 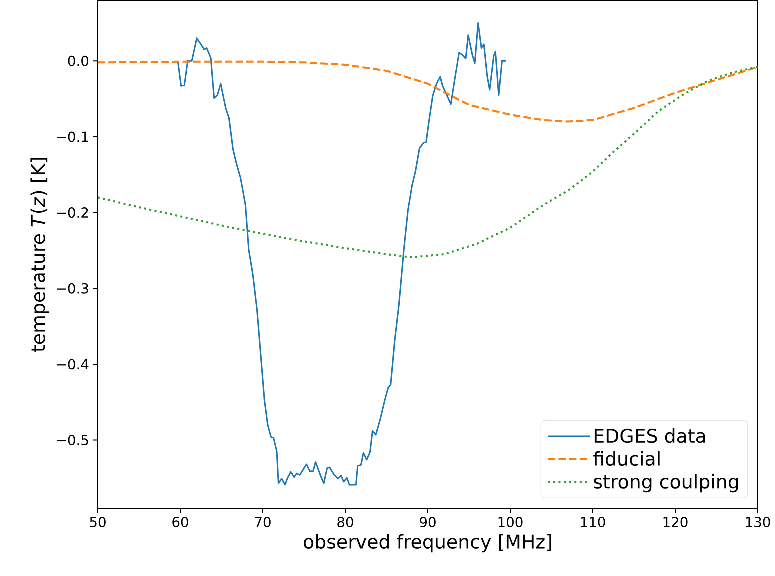 I want to click on x-tick-label: 60, so click(x=180, y=522).